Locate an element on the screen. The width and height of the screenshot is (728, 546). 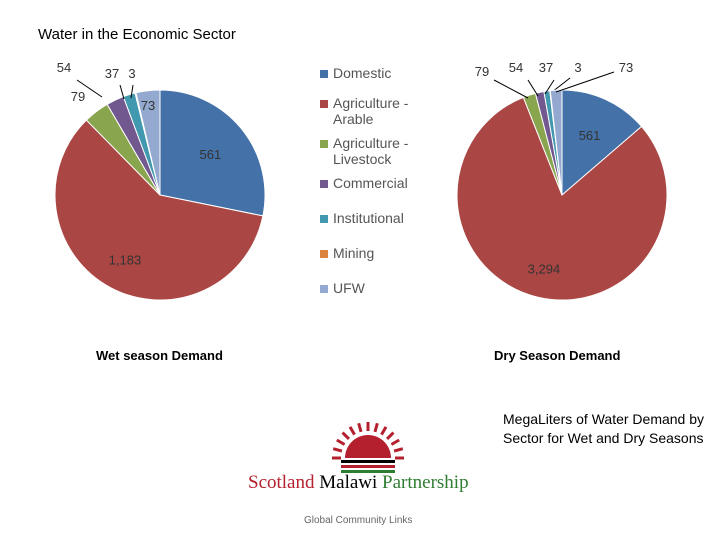
legend-item: Agriculture - Livestock is located at coordinates (381, 151).